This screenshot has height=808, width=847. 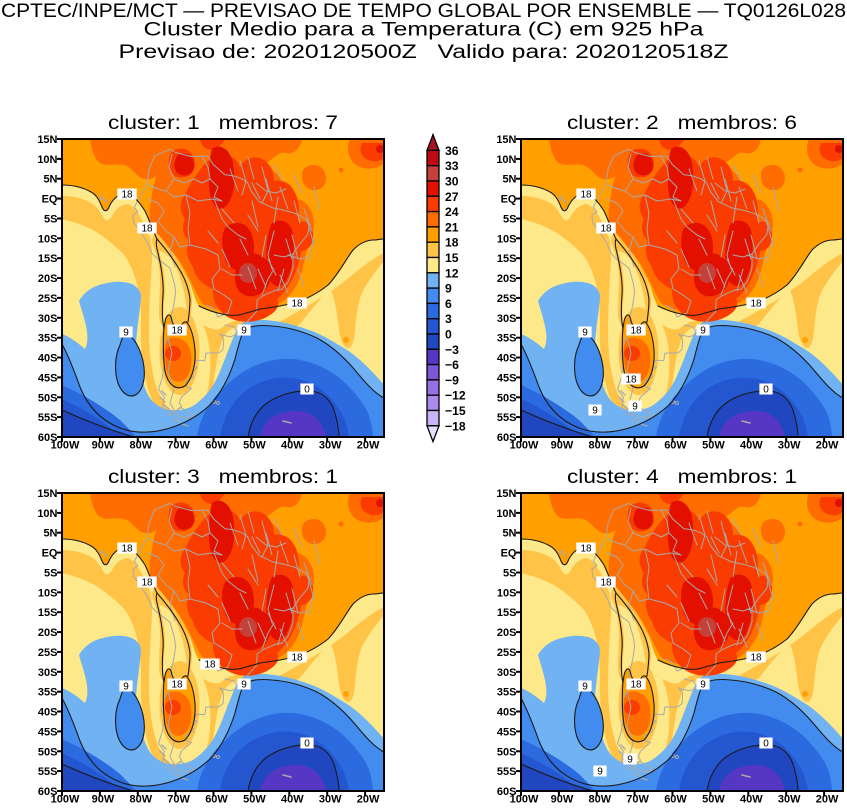 What do you see at coordinates (452, 197) in the screenshot?
I see `svg-text: 27` at bounding box center [452, 197].